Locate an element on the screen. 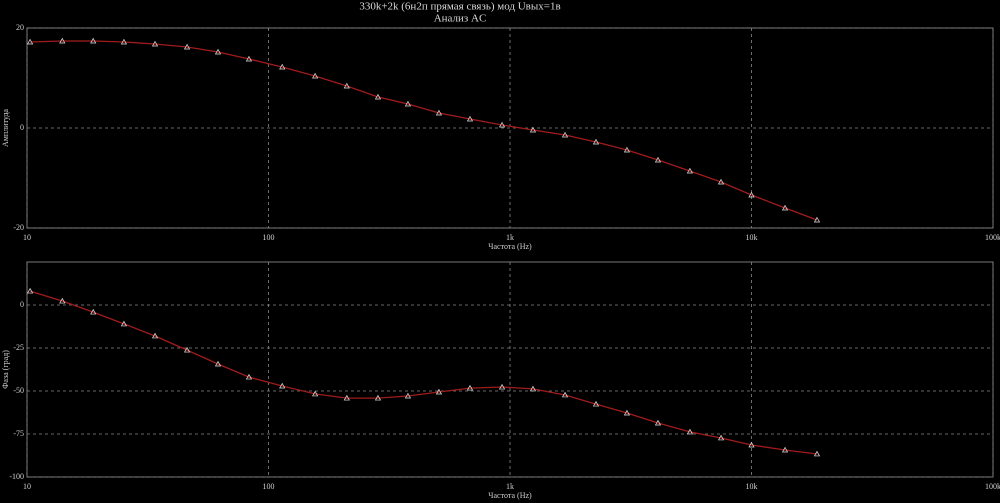 The image size is (1000, 503). y-tick-label: -25 is located at coordinates (18, 347).